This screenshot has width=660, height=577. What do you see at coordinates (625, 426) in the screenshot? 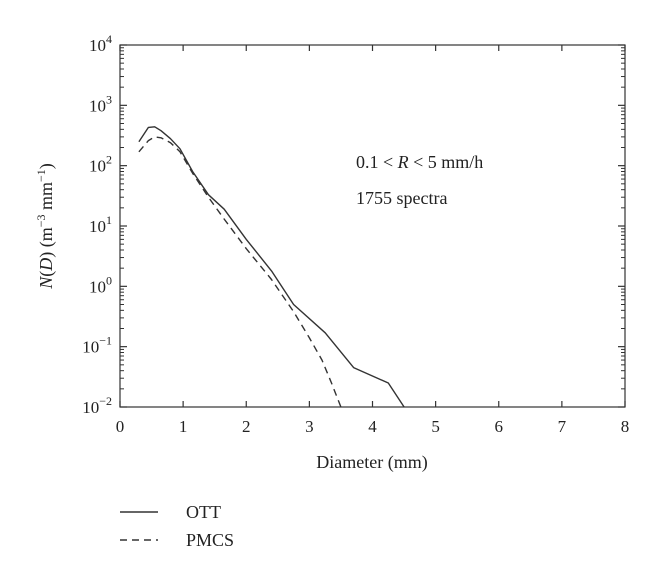
I see `x-tick-label: 8` at bounding box center [625, 426].